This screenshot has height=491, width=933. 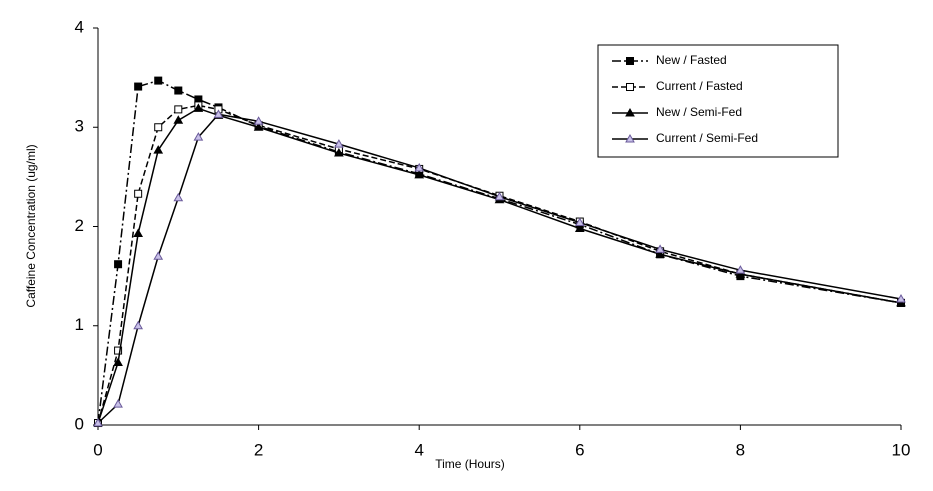 What do you see at coordinates (97, 449) in the screenshot?
I see `x-tick-label: 0` at bounding box center [97, 449].